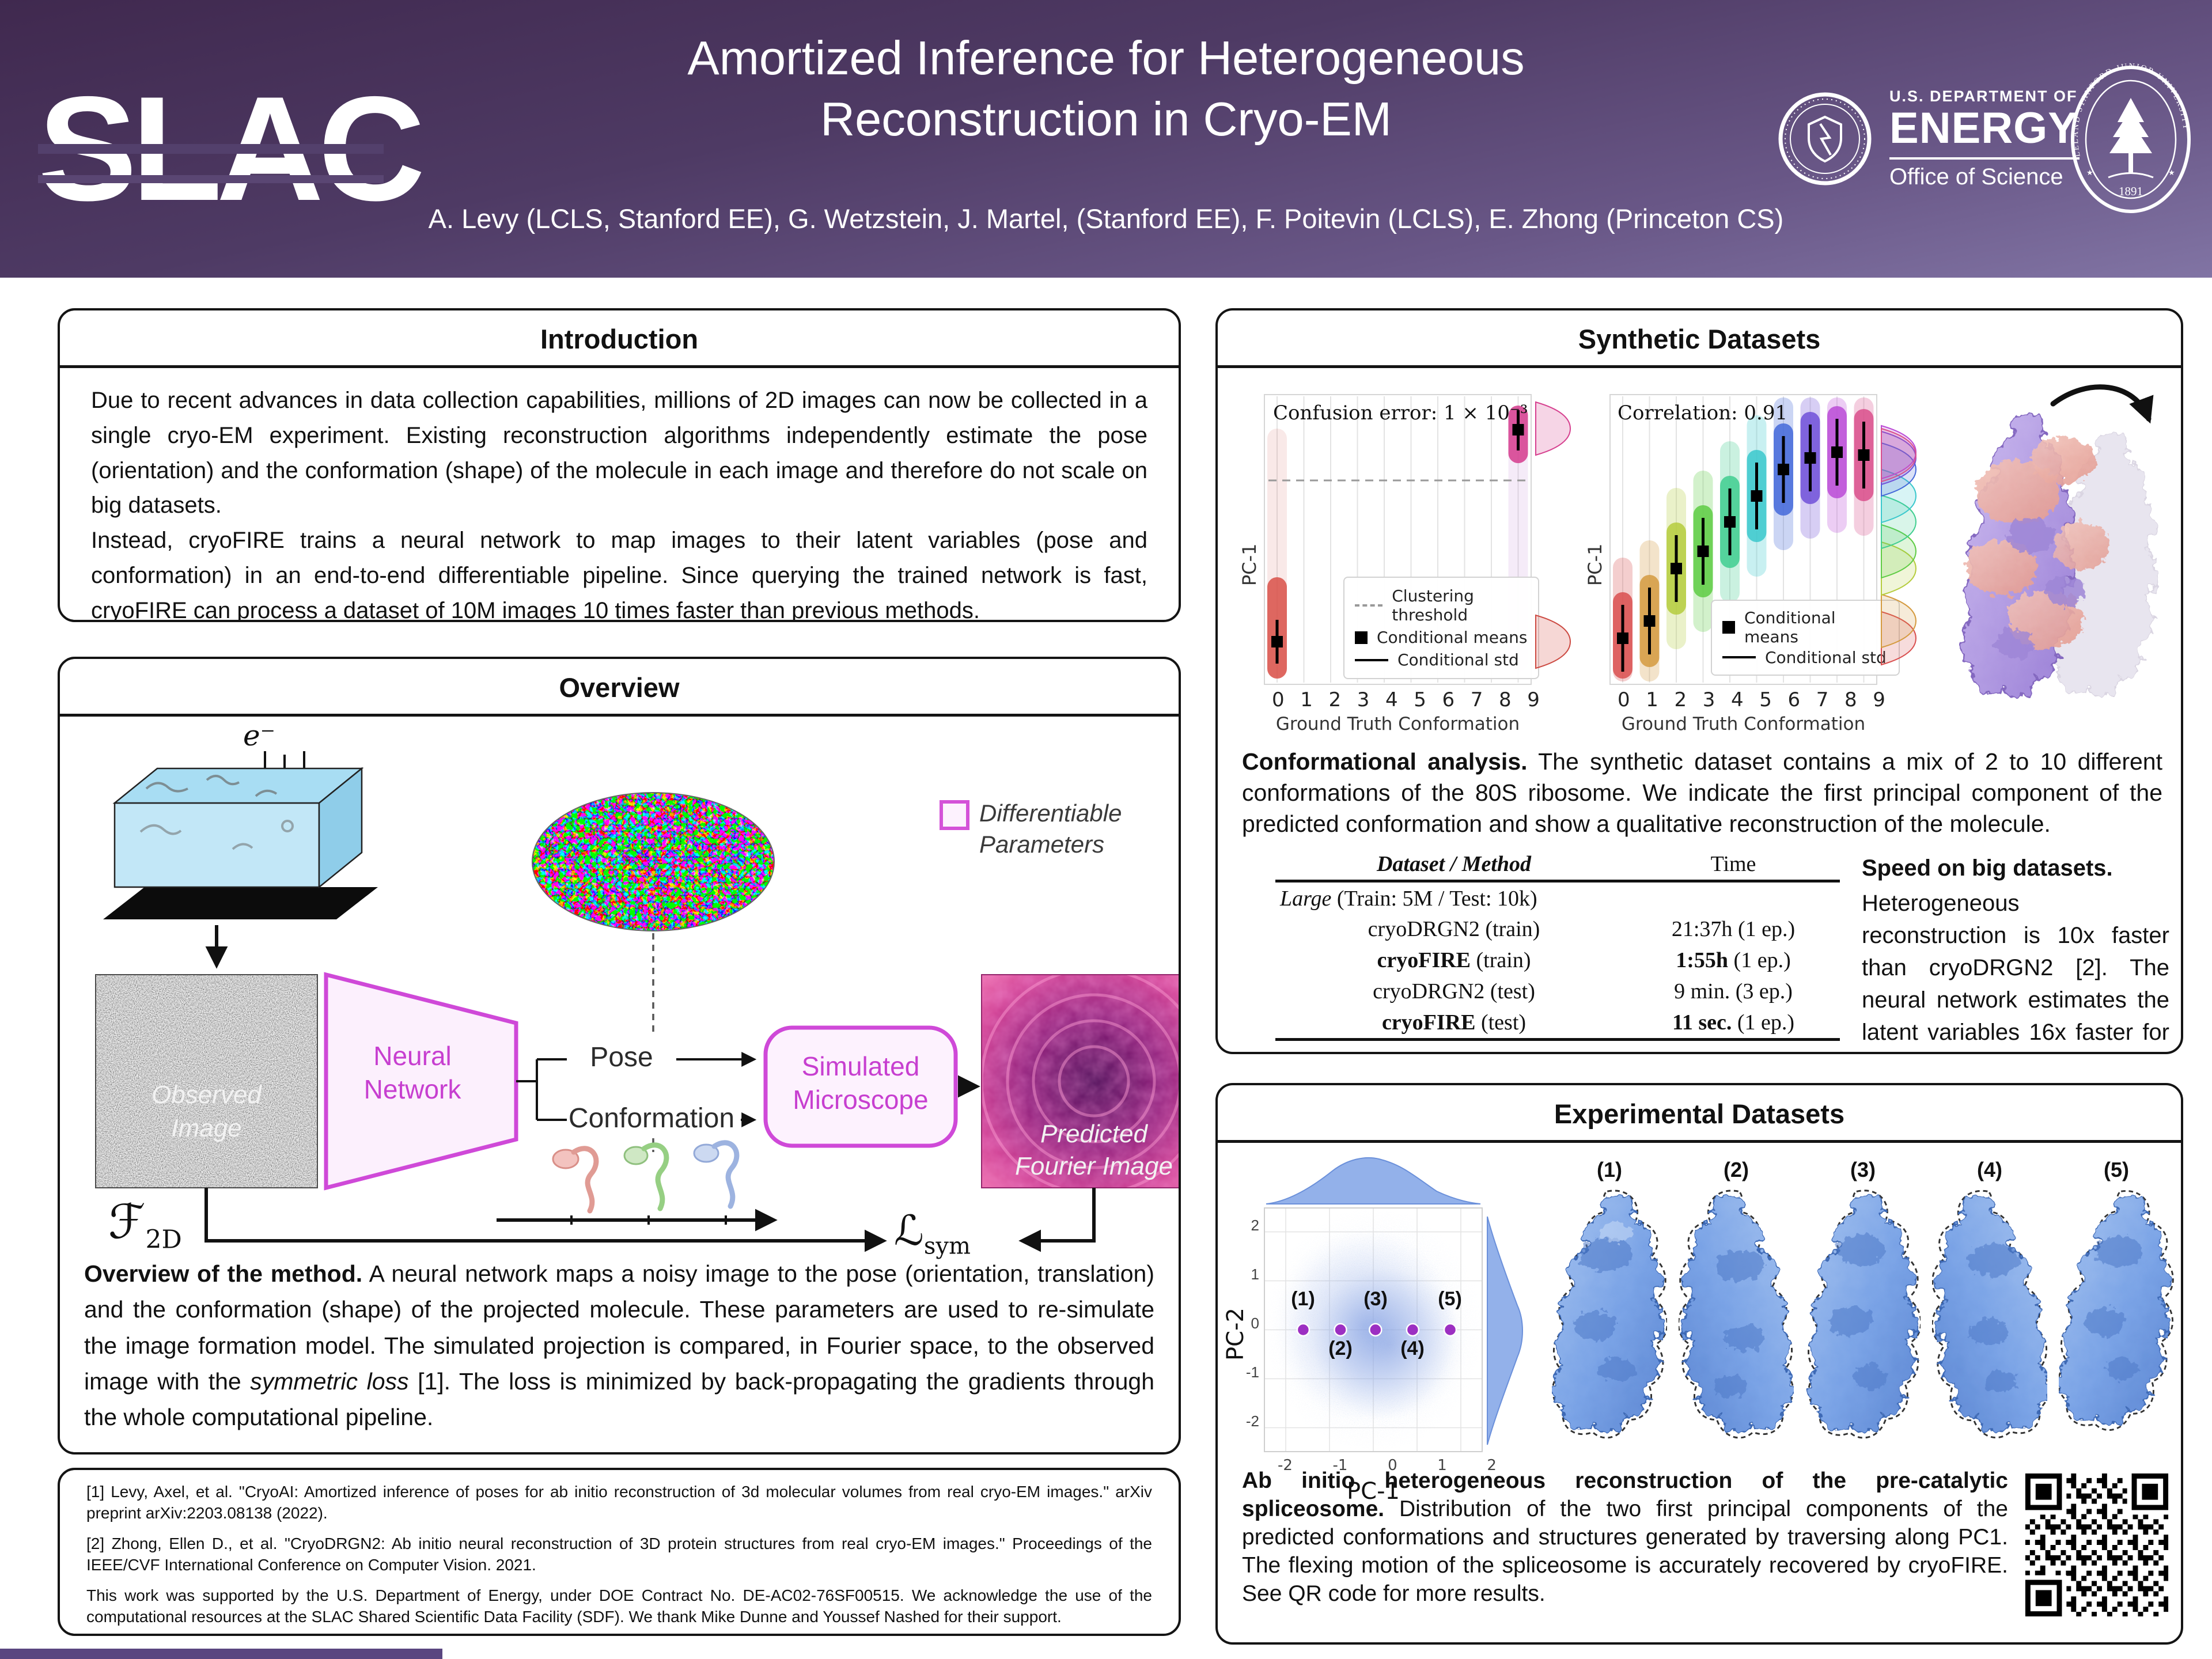 The width and height of the screenshot is (2212, 1659). What do you see at coordinates (1557, 881) in the screenshot?
I see `table-top-rule` at bounding box center [1557, 881].